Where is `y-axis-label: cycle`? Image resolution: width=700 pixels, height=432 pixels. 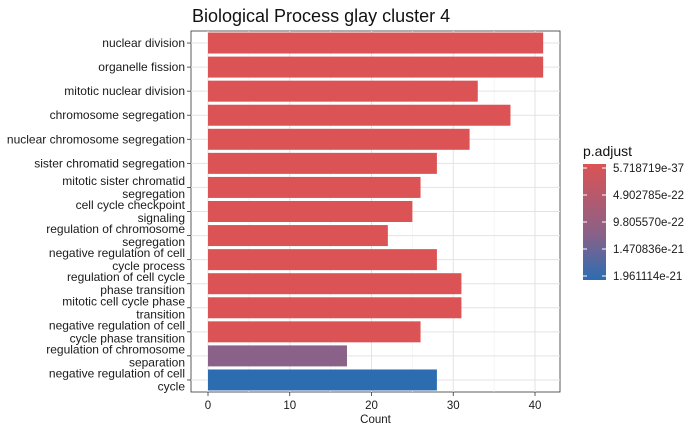
y-axis-label: cycle is located at coordinates (172, 386).